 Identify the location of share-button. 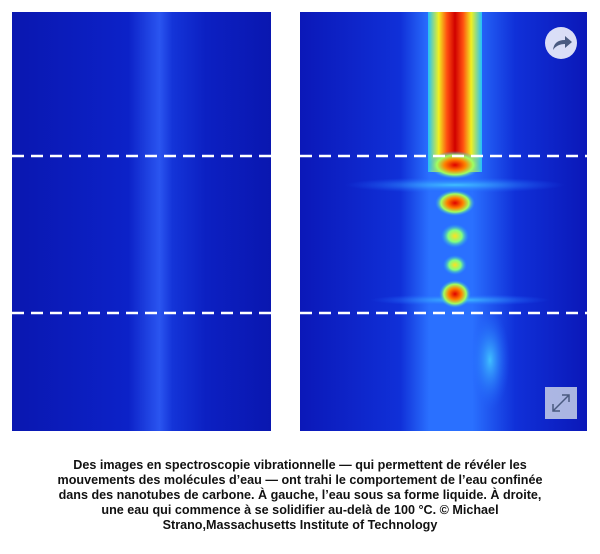
(561, 43).